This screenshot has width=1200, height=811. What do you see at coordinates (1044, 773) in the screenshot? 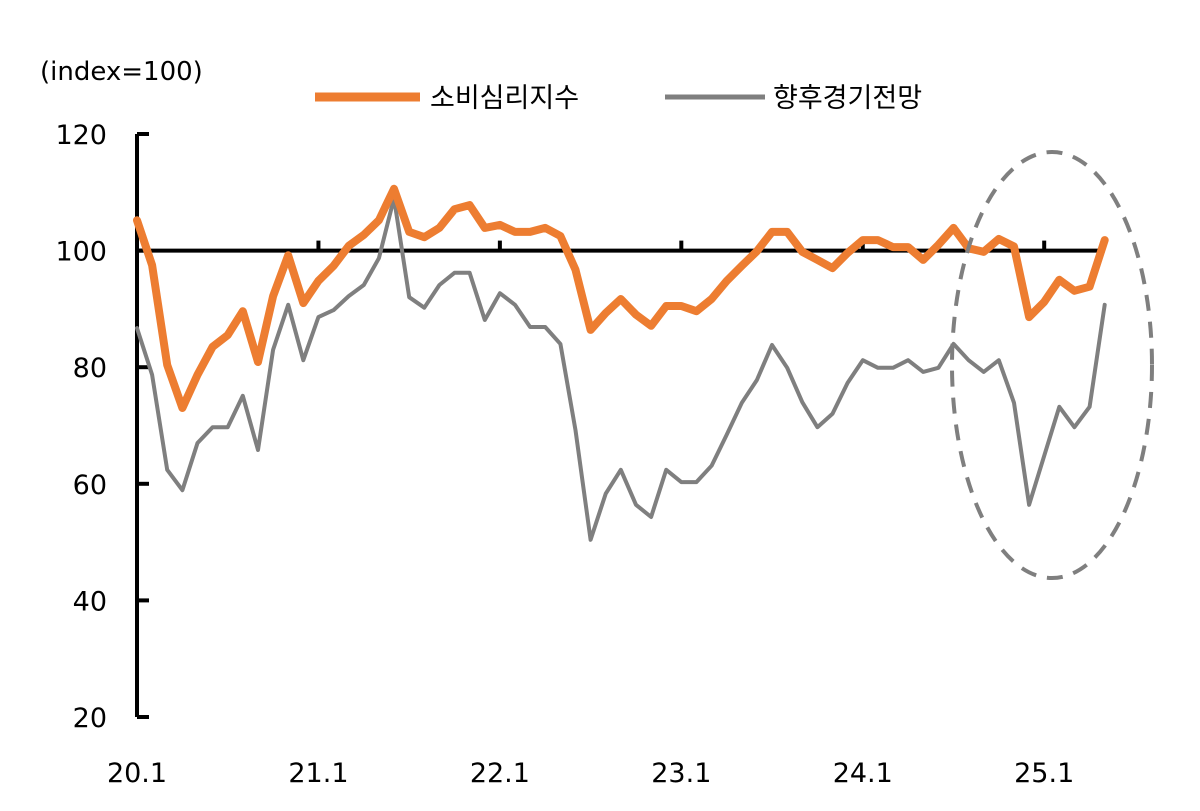
I see `x-tick-label: 25.1` at bounding box center [1044, 773].